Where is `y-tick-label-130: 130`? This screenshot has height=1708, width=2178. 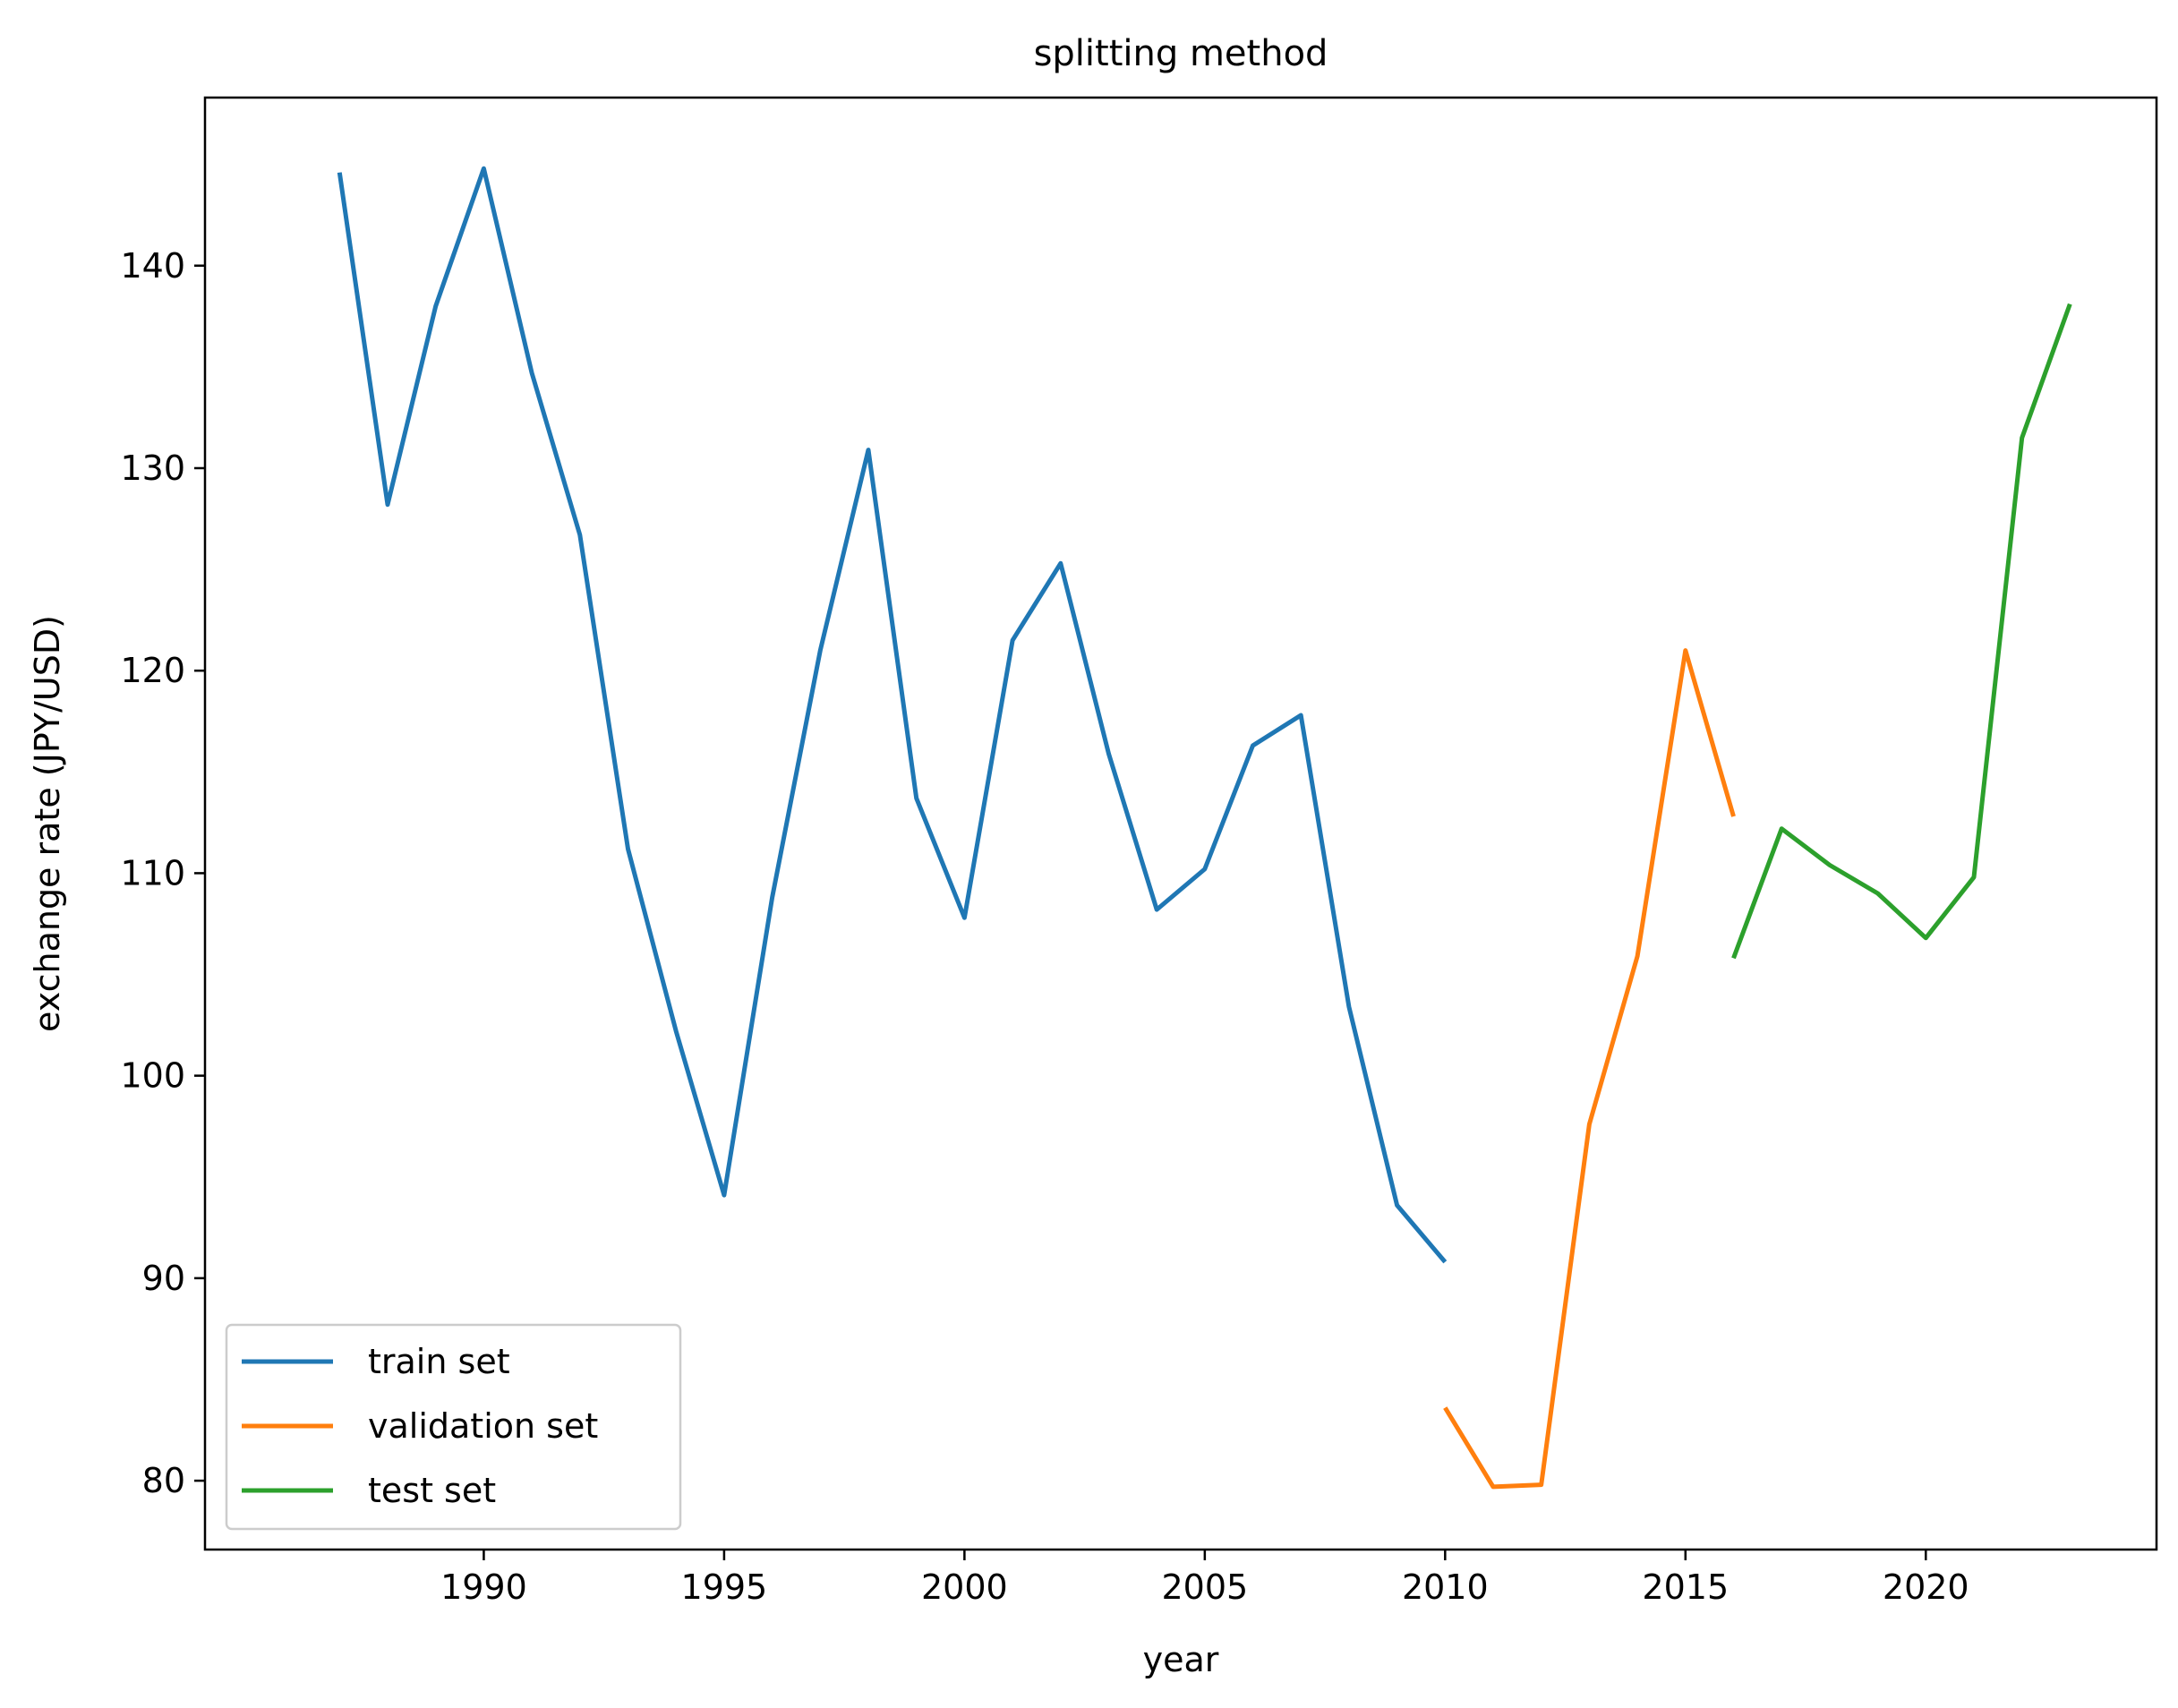
y-tick-label-130: 130 is located at coordinates (152, 468).